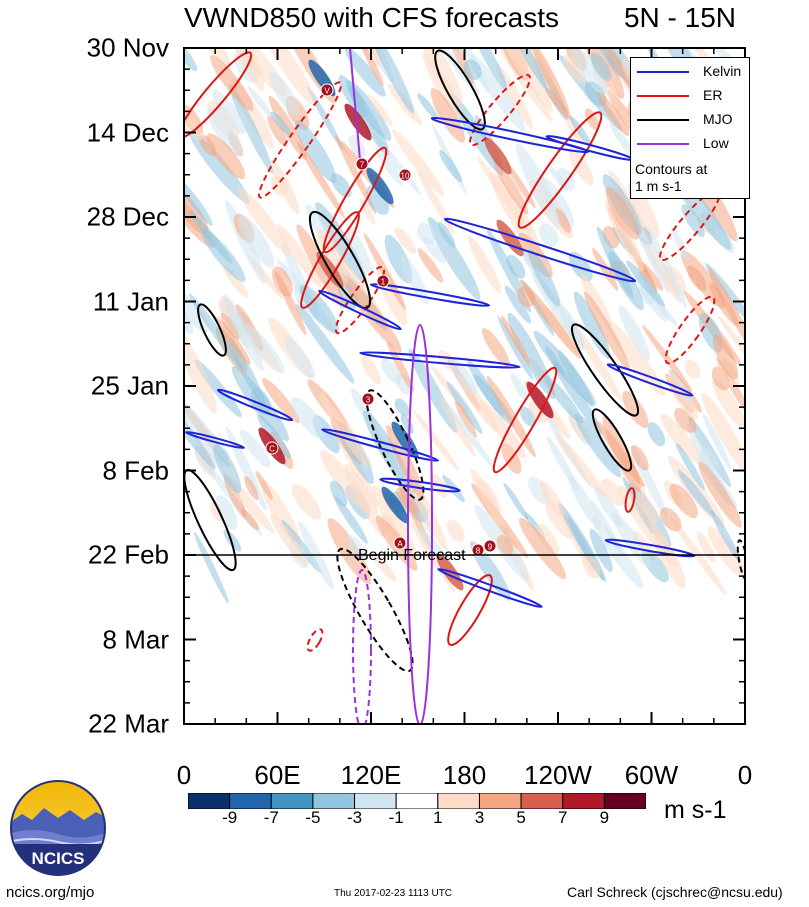 The height and width of the screenshot is (907, 809). What do you see at coordinates (695, 810) in the screenshot?
I see `colorbar-unit: m s-1` at bounding box center [695, 810].